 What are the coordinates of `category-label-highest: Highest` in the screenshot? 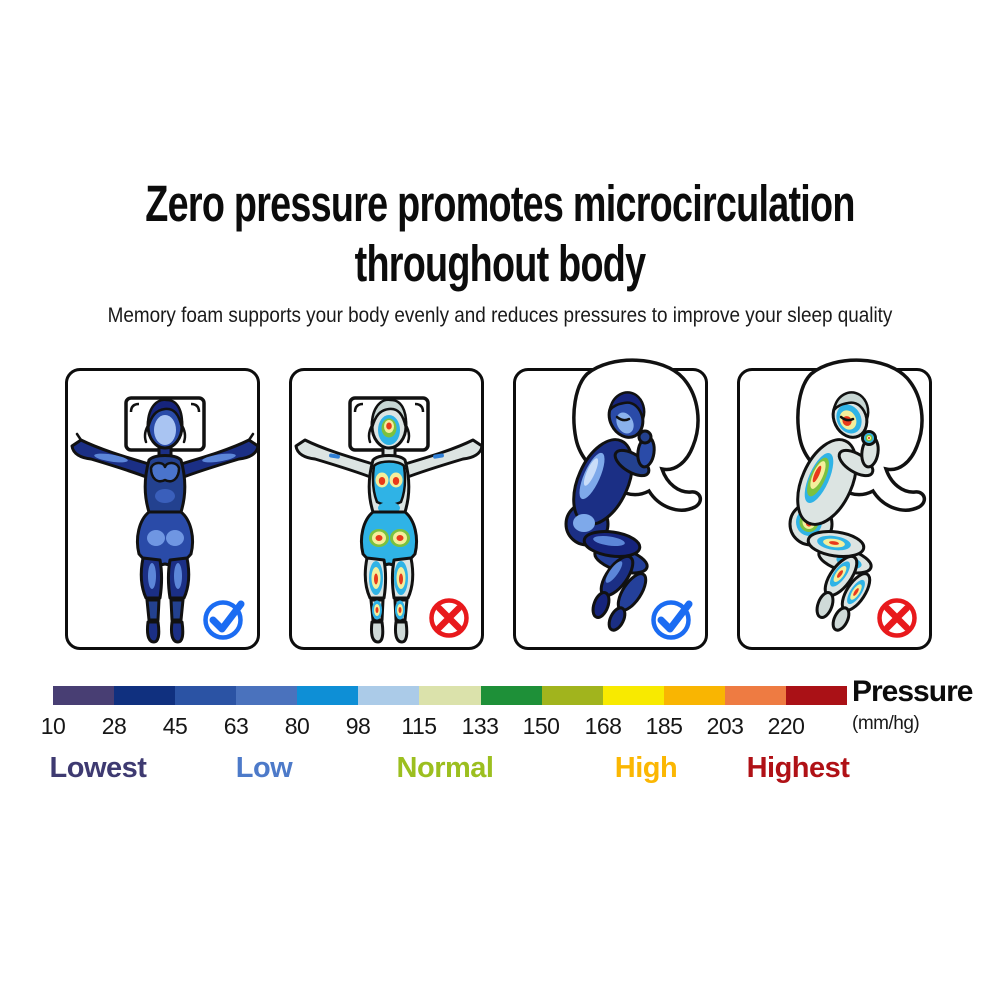 It's located at (798, 768).